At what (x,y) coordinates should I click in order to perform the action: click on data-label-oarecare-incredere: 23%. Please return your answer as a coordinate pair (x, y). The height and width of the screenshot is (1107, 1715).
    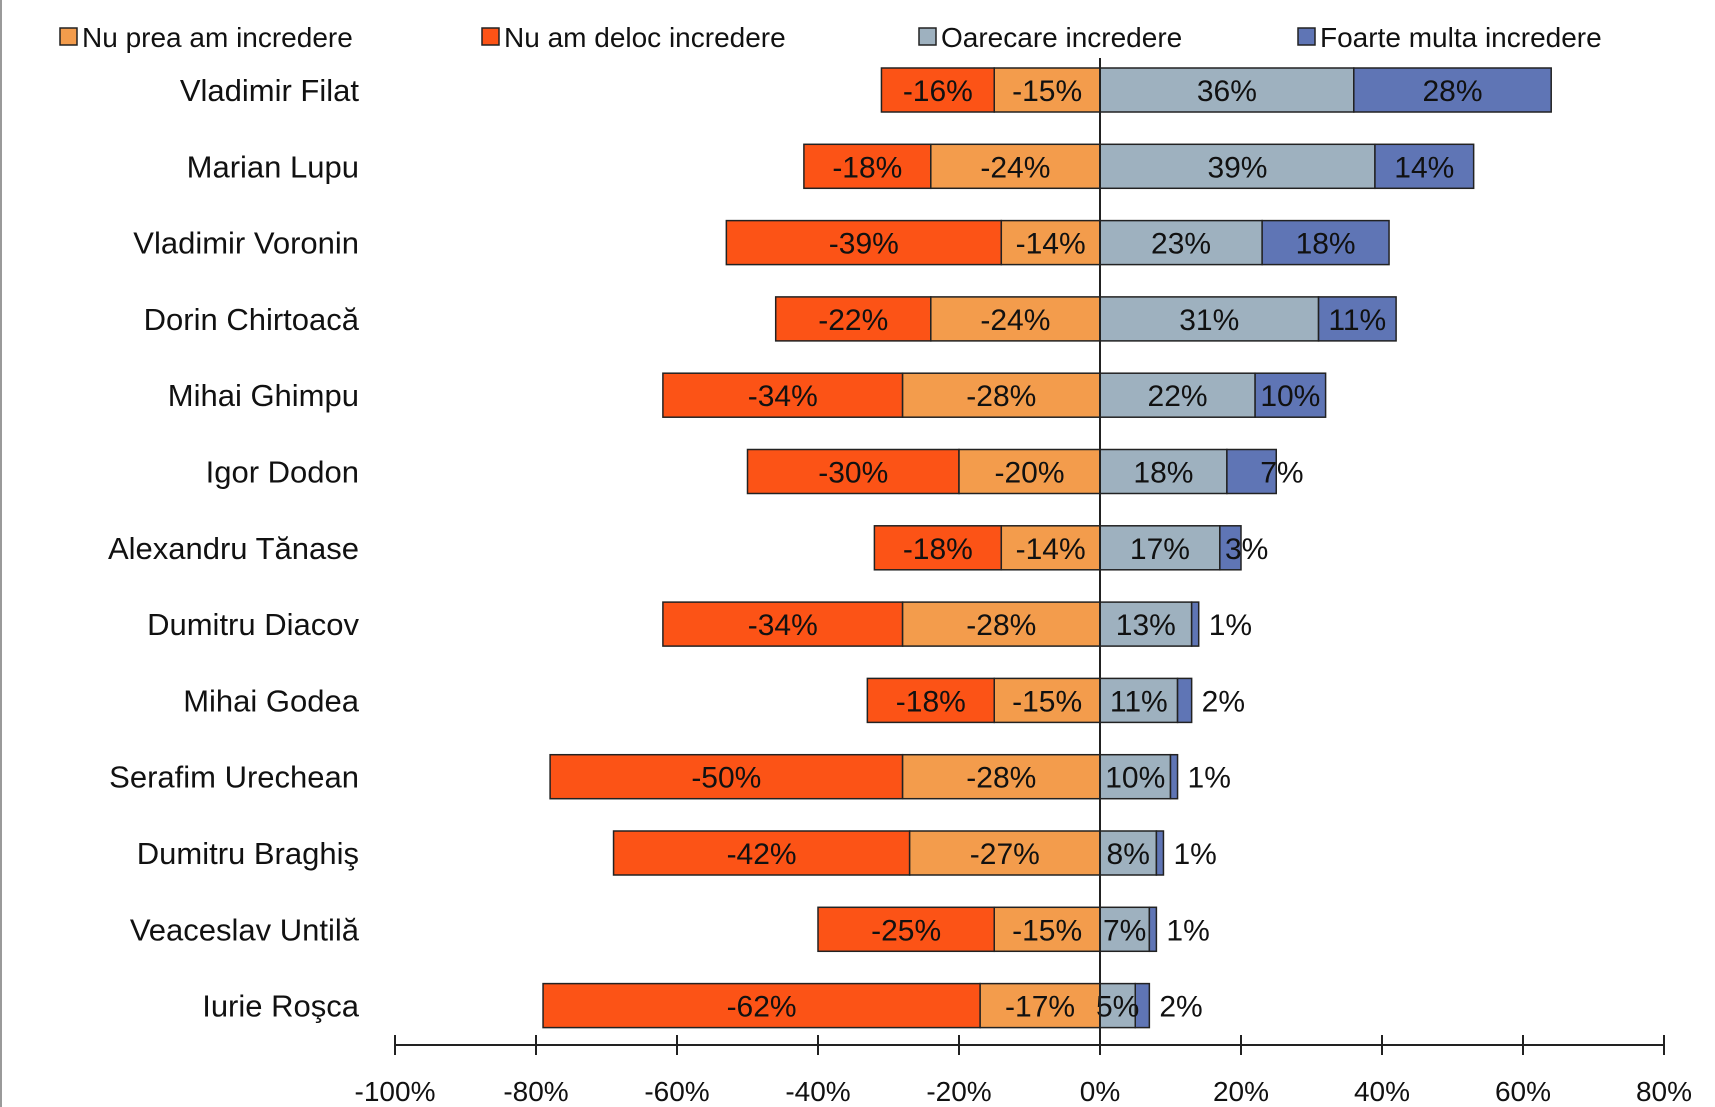
    Looking at the image, I should click on (1181, 244).